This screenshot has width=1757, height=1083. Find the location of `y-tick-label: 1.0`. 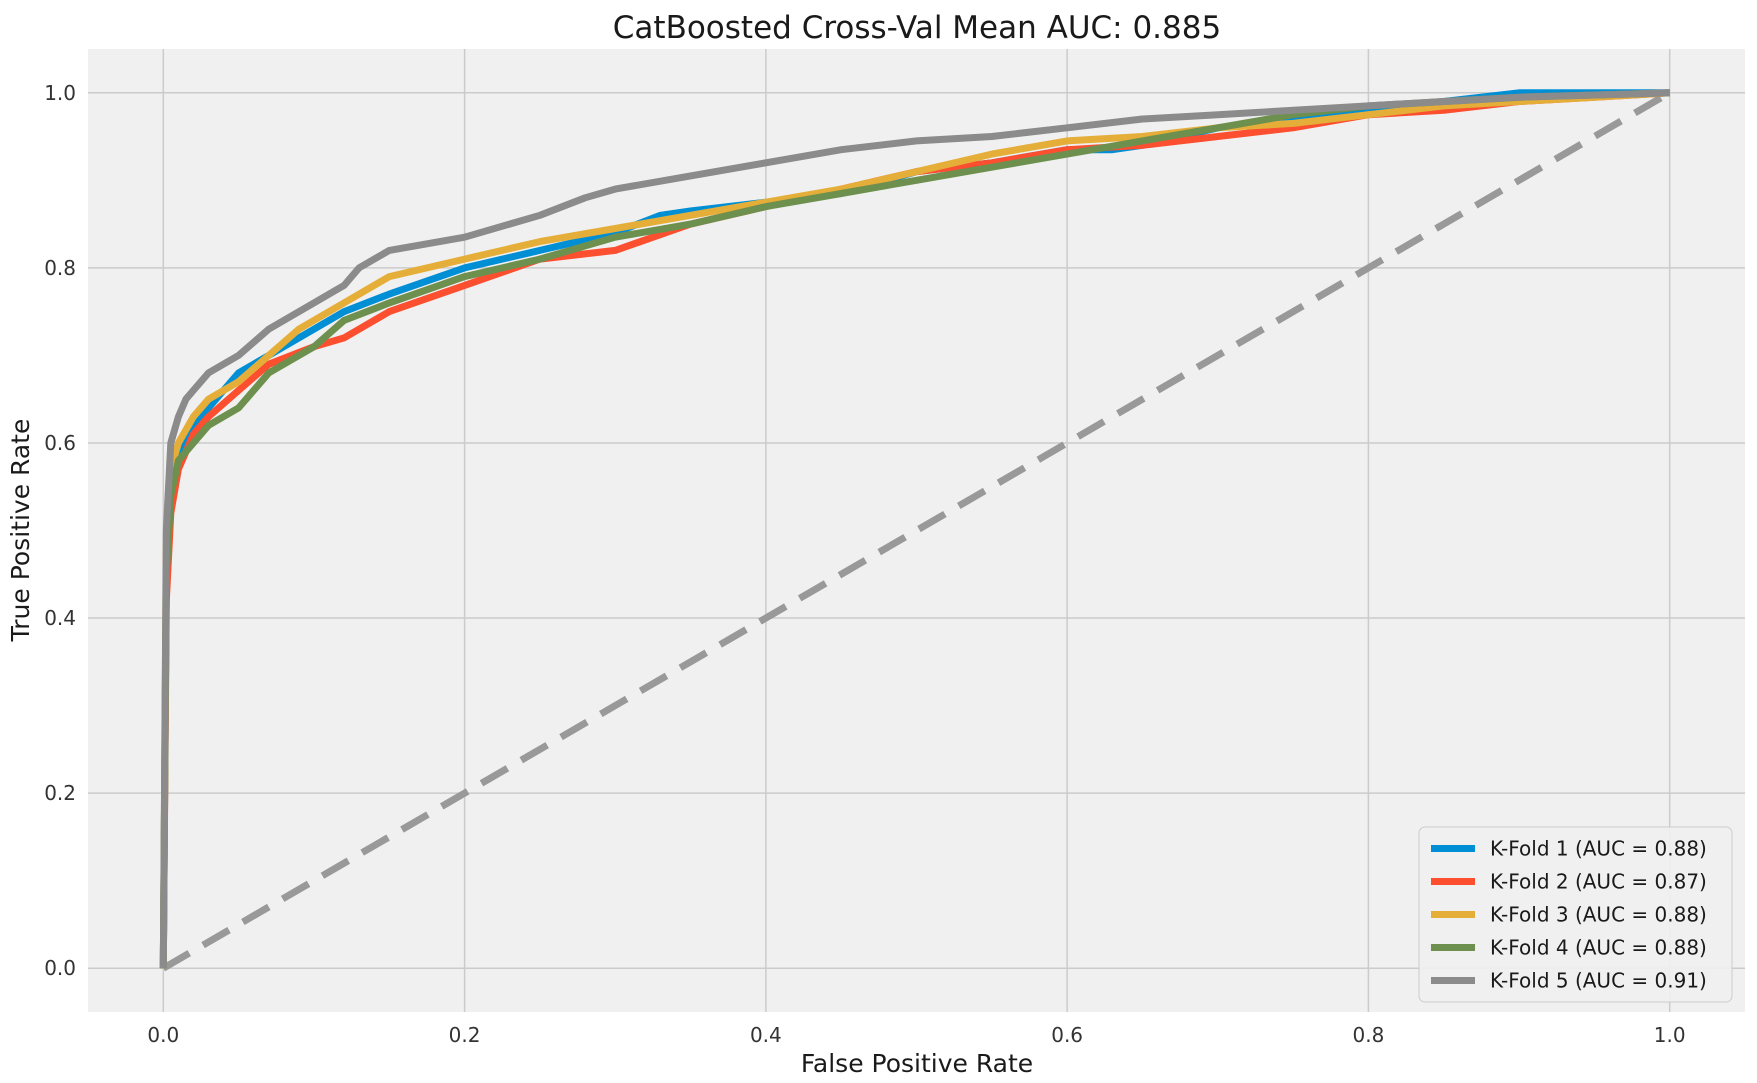

y-tick-label: 1.0 is located at coordinates (60, 93).